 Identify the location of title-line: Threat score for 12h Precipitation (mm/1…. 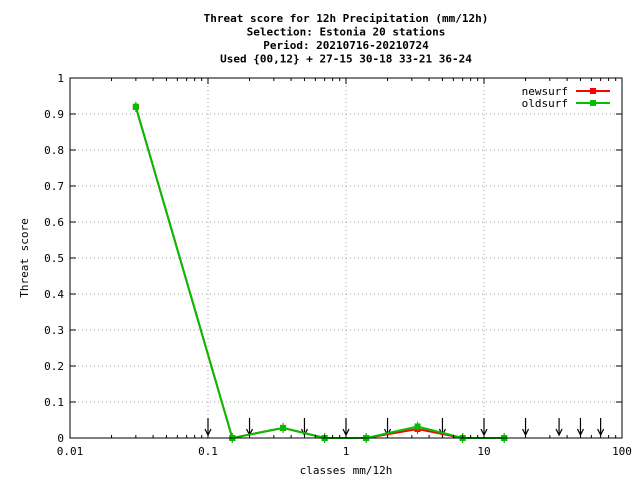
(346, 18).